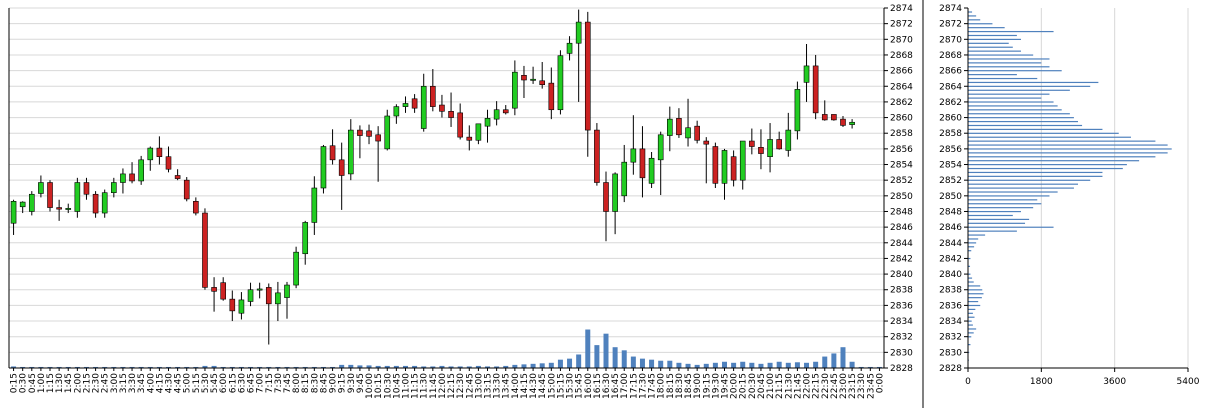 Image resolution: width=1211 pixels, height=412 pixels. I want to click on x-tick-label: 12:00, so click(443, 386).